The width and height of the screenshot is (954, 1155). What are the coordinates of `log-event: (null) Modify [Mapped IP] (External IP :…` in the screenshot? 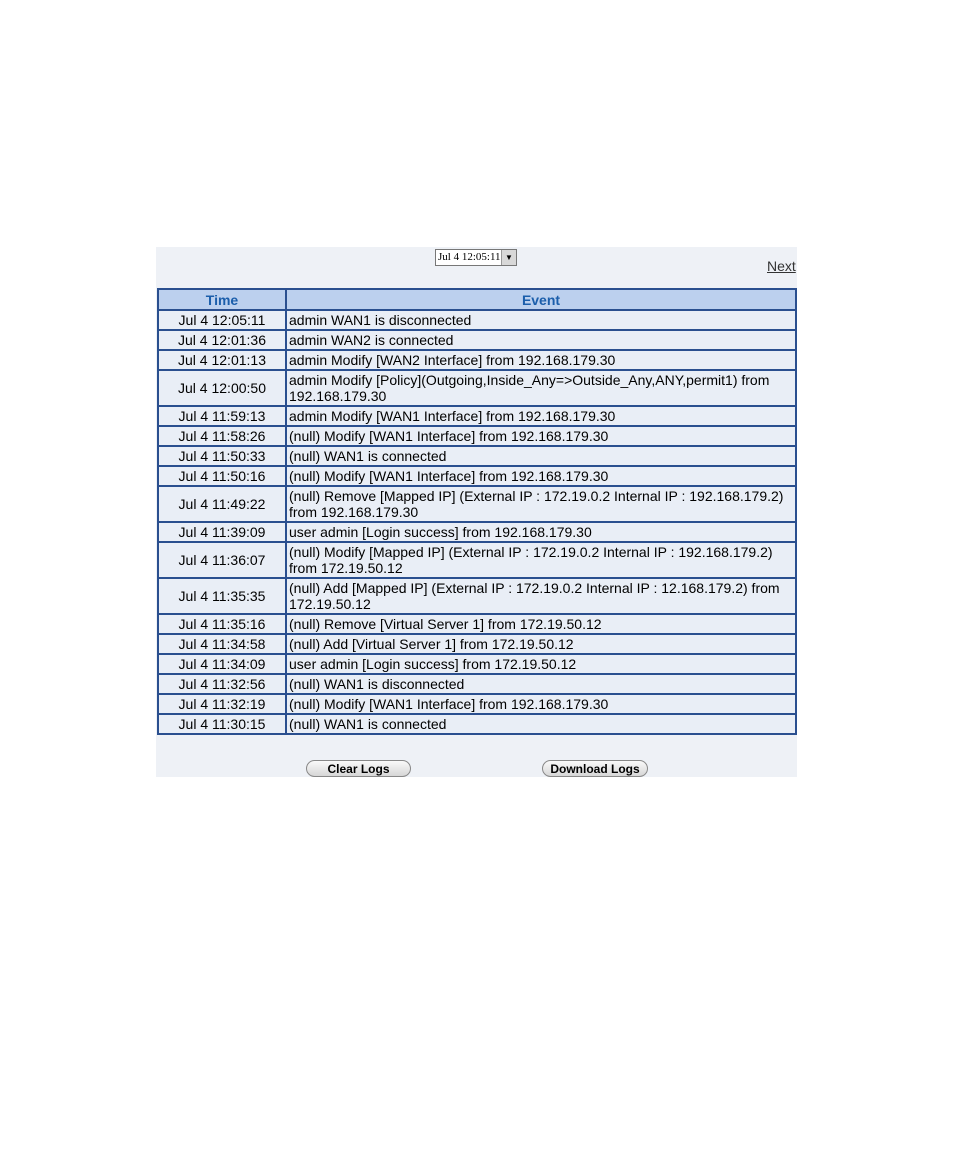 It's located at (541, 560).